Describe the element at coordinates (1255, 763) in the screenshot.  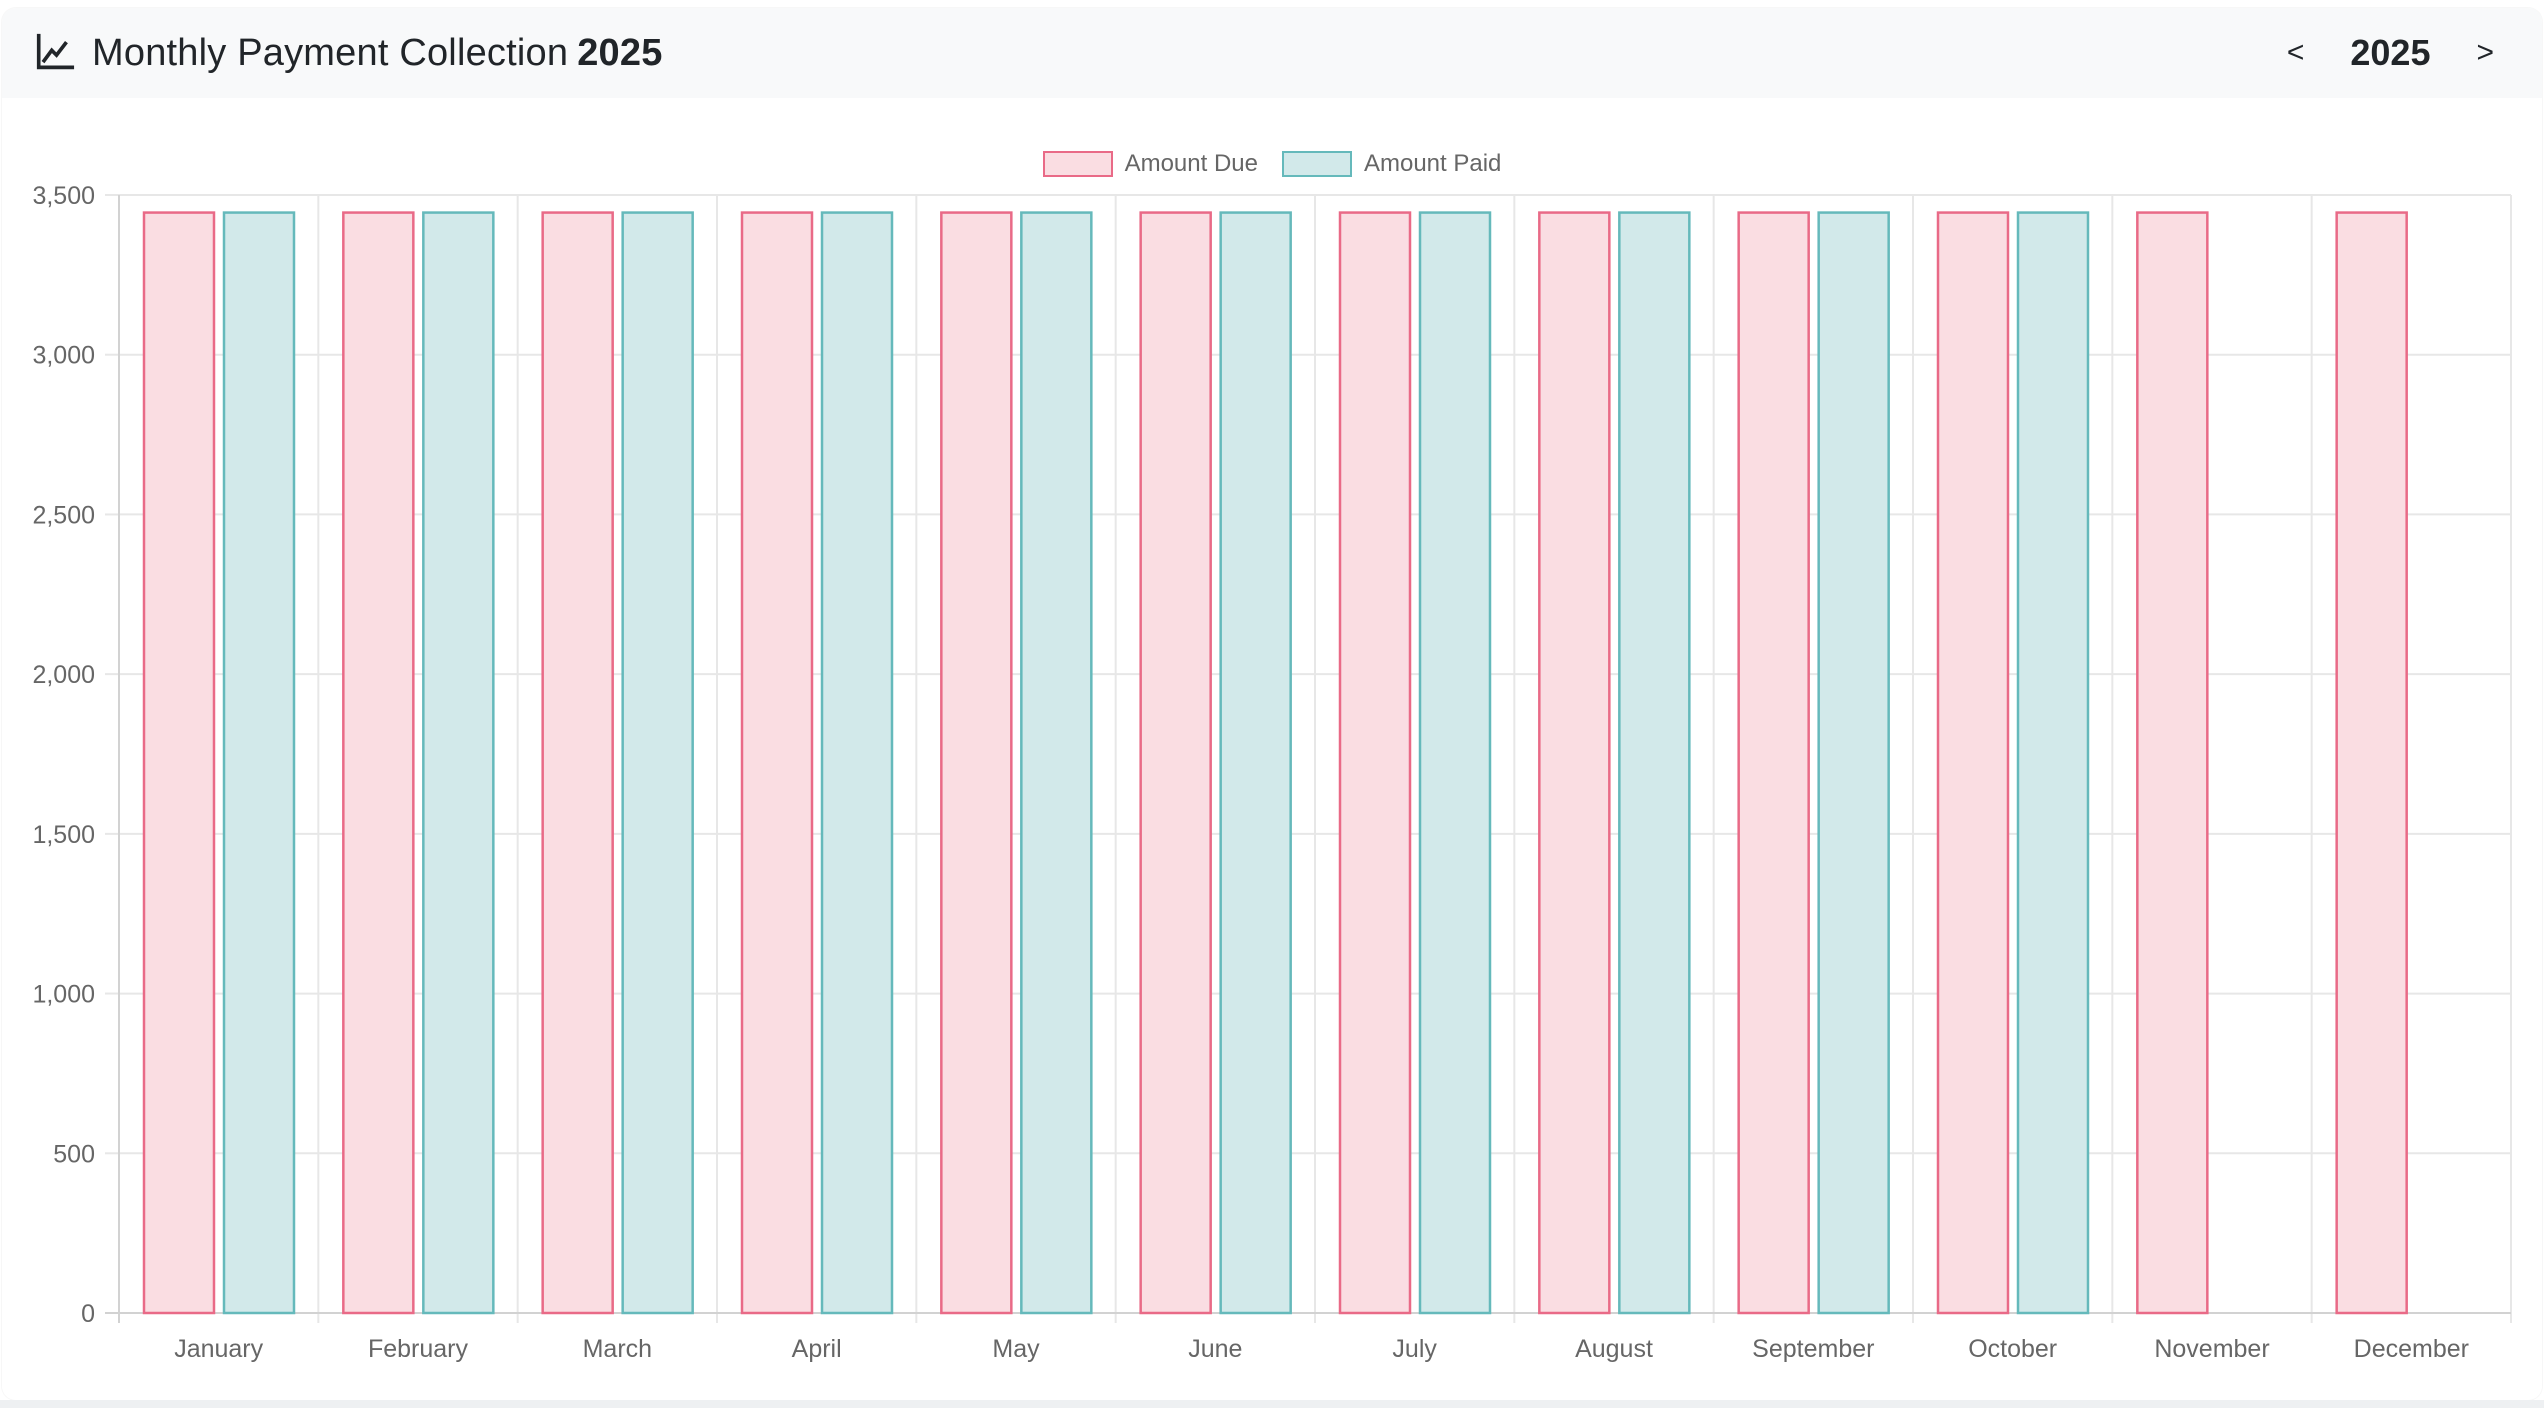
I see `bar-amount-paid-june` at that location.